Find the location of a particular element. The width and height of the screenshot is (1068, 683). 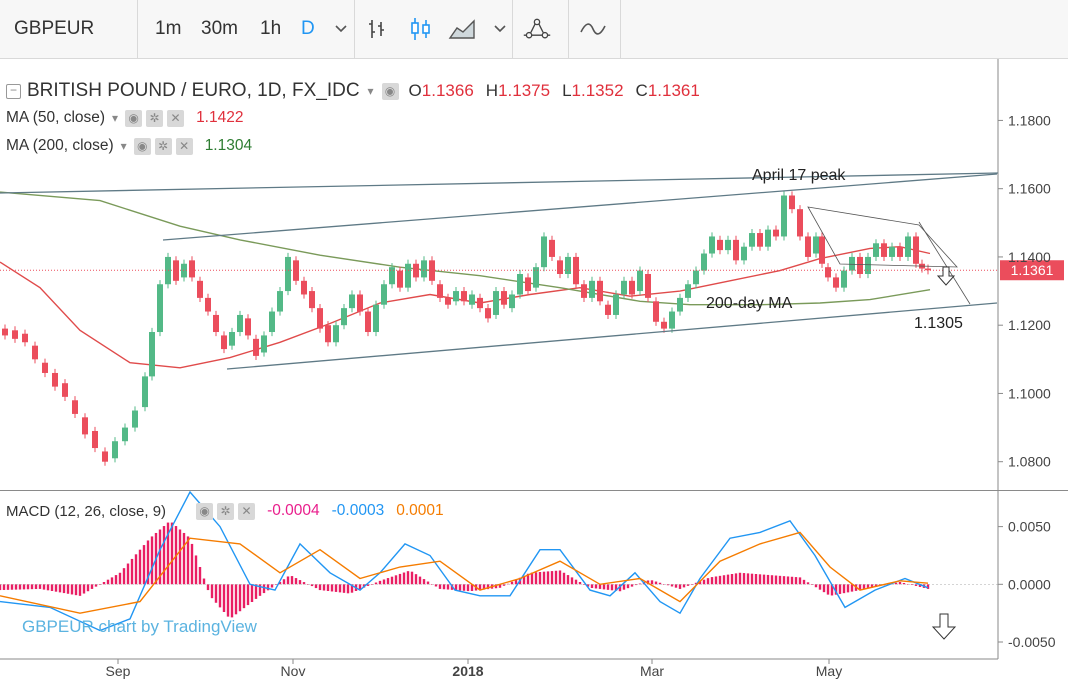

symbol-search: GBPEUR is located at coordinates (54, 28).